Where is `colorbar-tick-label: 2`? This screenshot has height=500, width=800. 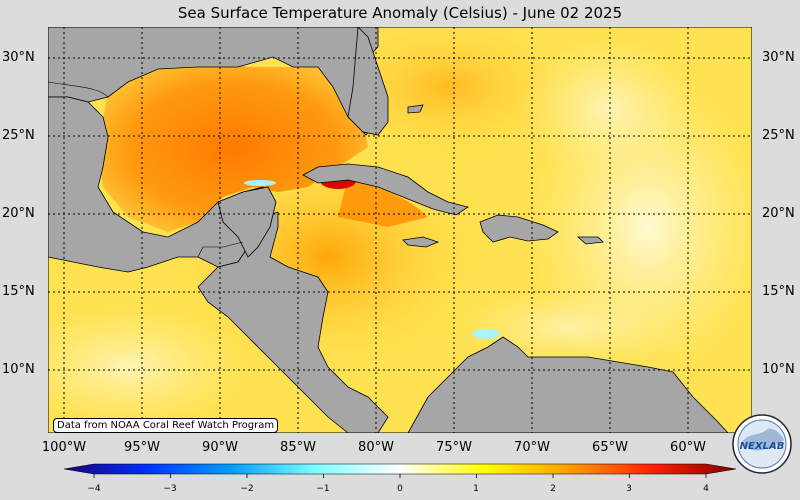
colorbar-tick-label: 2 is located at coordinates (553, 489).